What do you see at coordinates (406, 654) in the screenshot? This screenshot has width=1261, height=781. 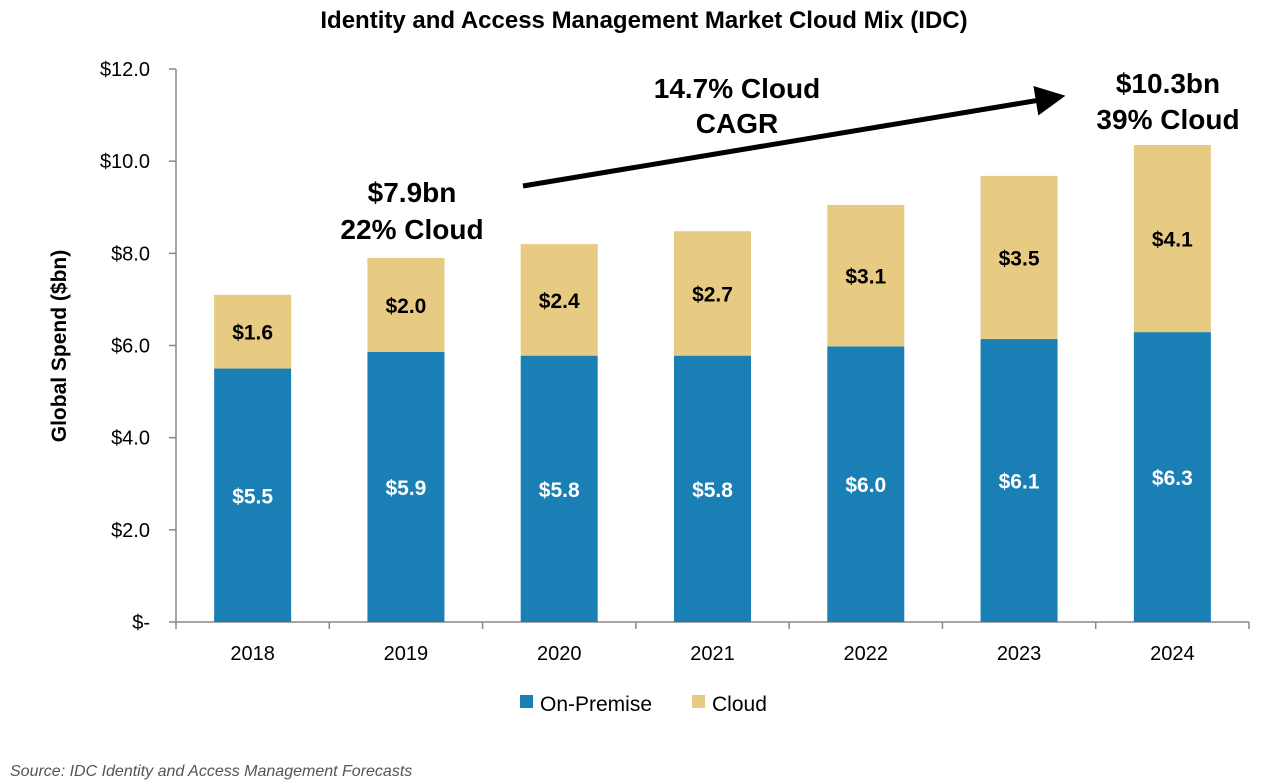 I see `x-tick-label: 2019` at bounding box center [406, 654].